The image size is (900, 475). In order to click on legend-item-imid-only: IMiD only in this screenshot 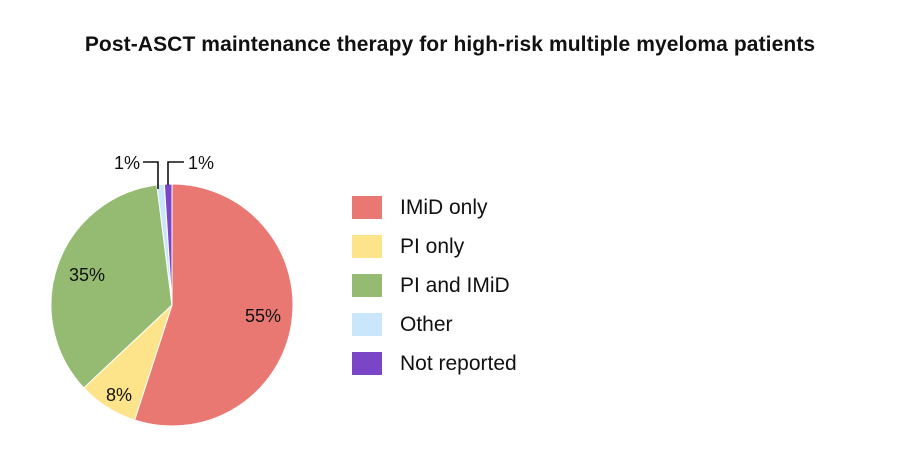, I will do `click(434, 207)`.